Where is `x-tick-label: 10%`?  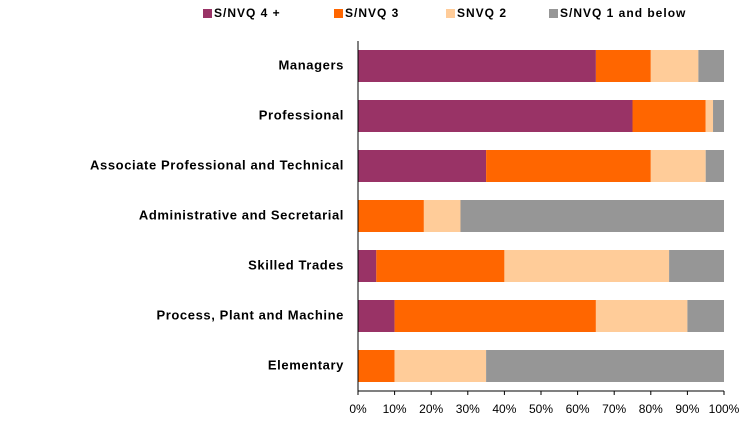
x-tick-label: 10% is located at coordinates (395, 409).